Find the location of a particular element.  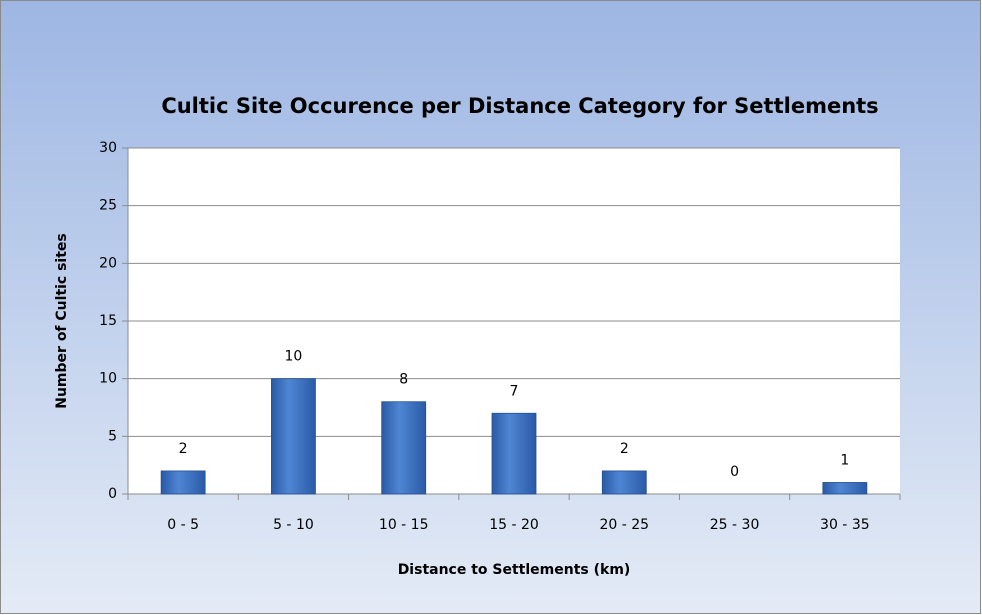

data-label: 8 is located at coordinates (403, 380).